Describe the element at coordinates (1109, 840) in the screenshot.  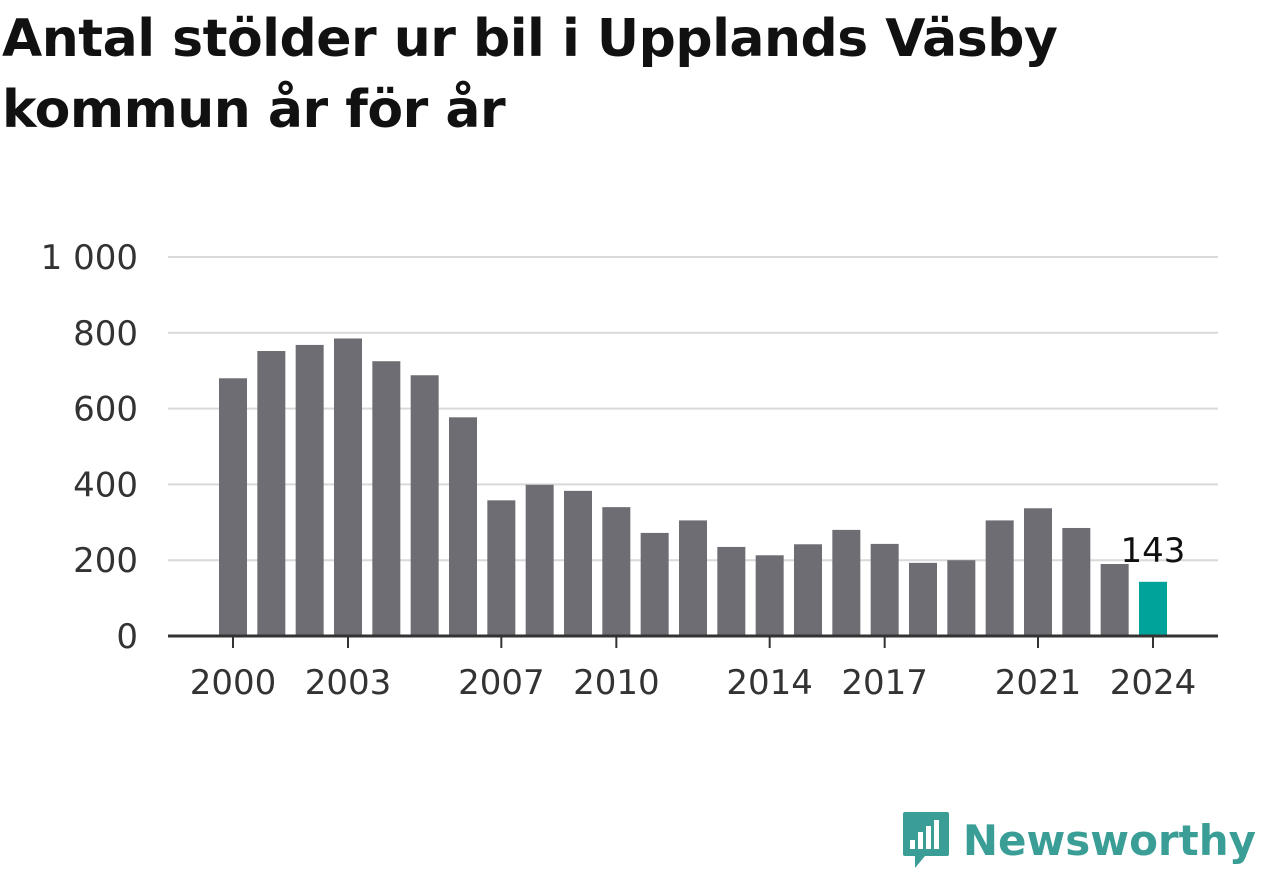
I see `brand-name: Newsworthy` at that location.